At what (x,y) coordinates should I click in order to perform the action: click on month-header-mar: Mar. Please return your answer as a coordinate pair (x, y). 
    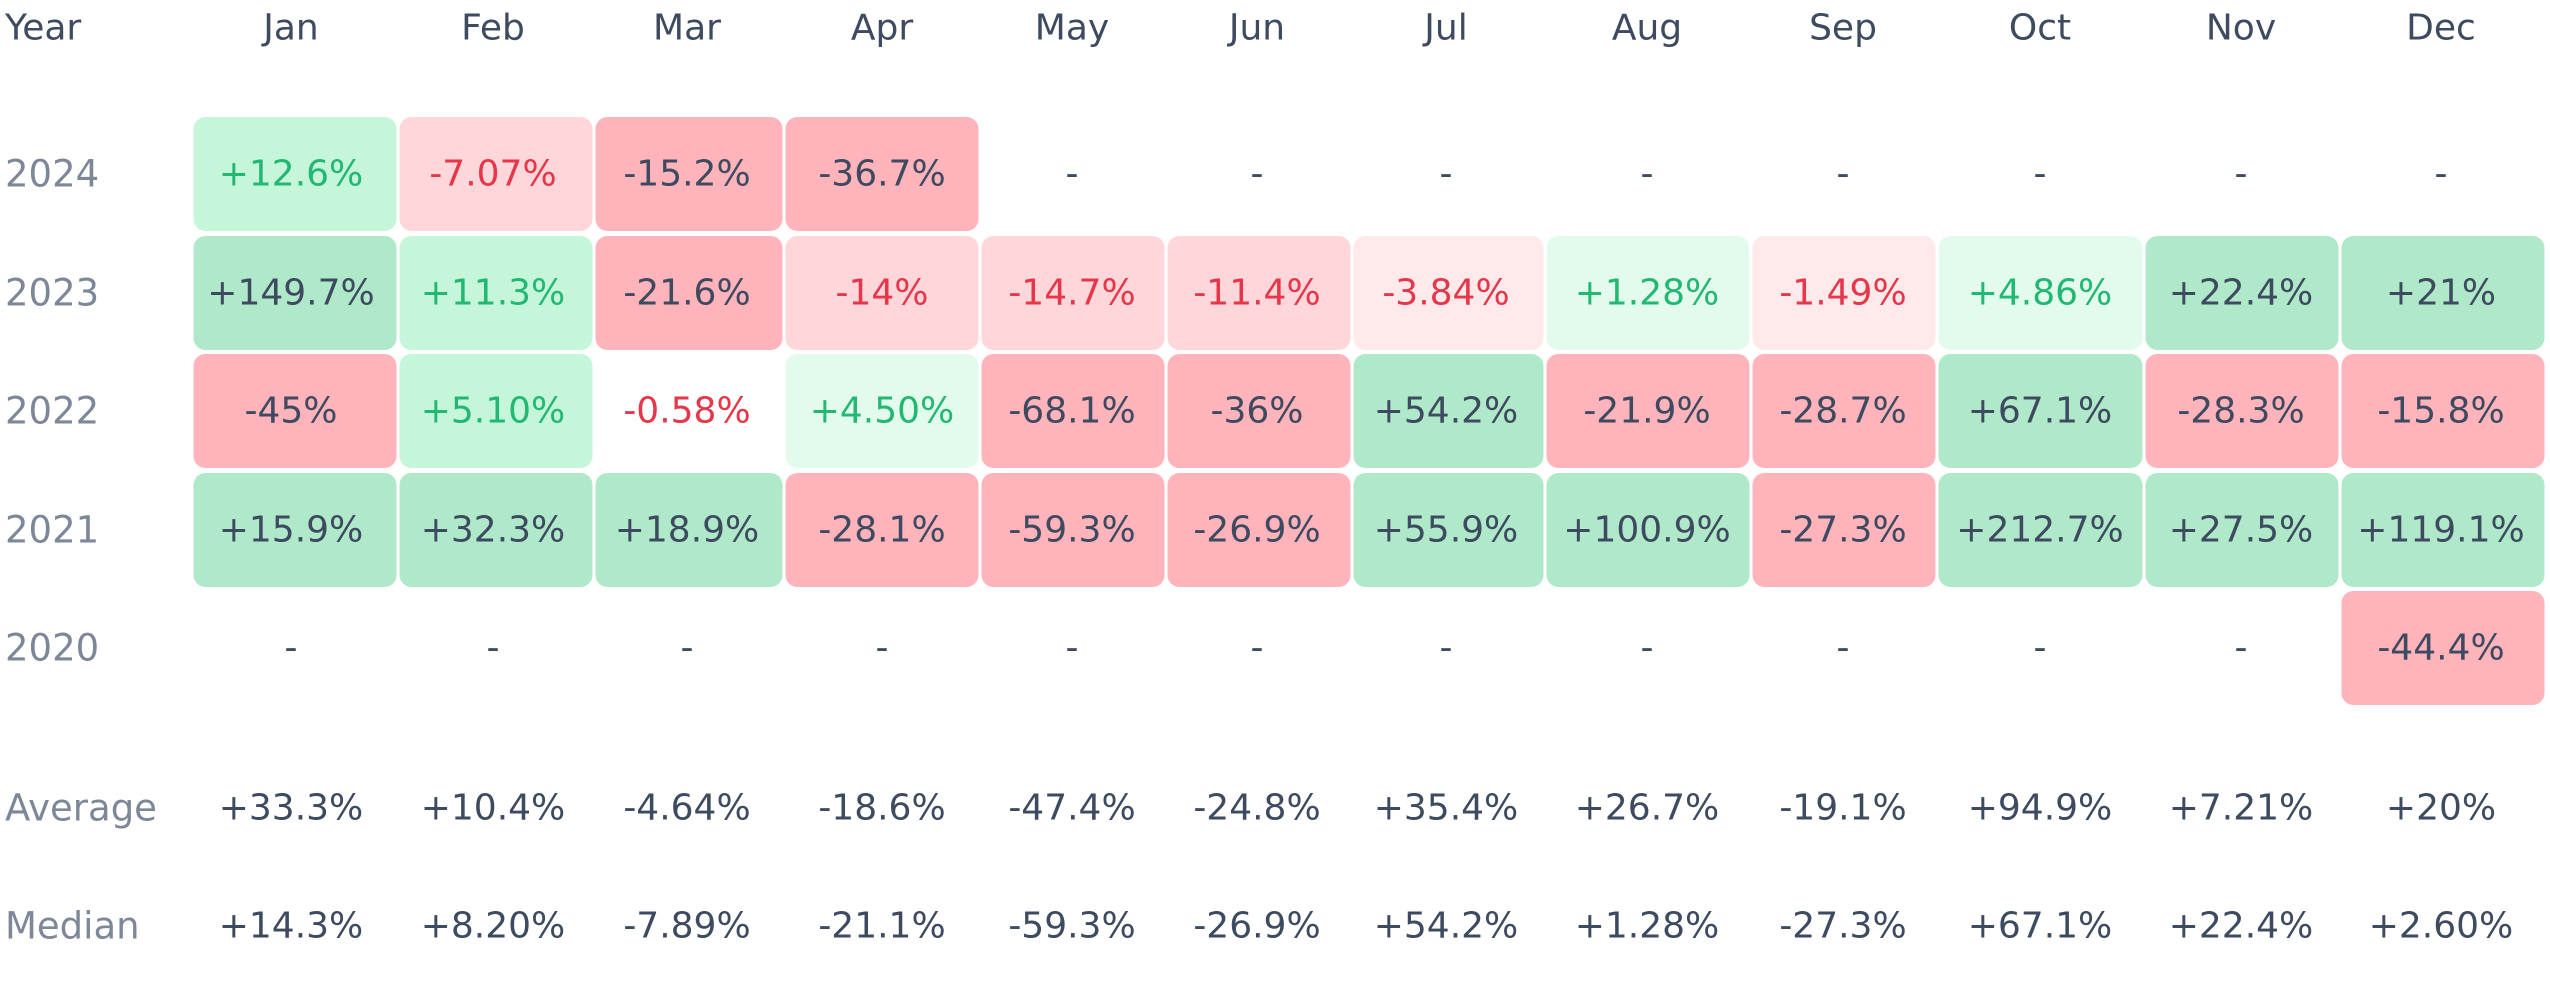
    Looking at the image, I should click on (687, 28).